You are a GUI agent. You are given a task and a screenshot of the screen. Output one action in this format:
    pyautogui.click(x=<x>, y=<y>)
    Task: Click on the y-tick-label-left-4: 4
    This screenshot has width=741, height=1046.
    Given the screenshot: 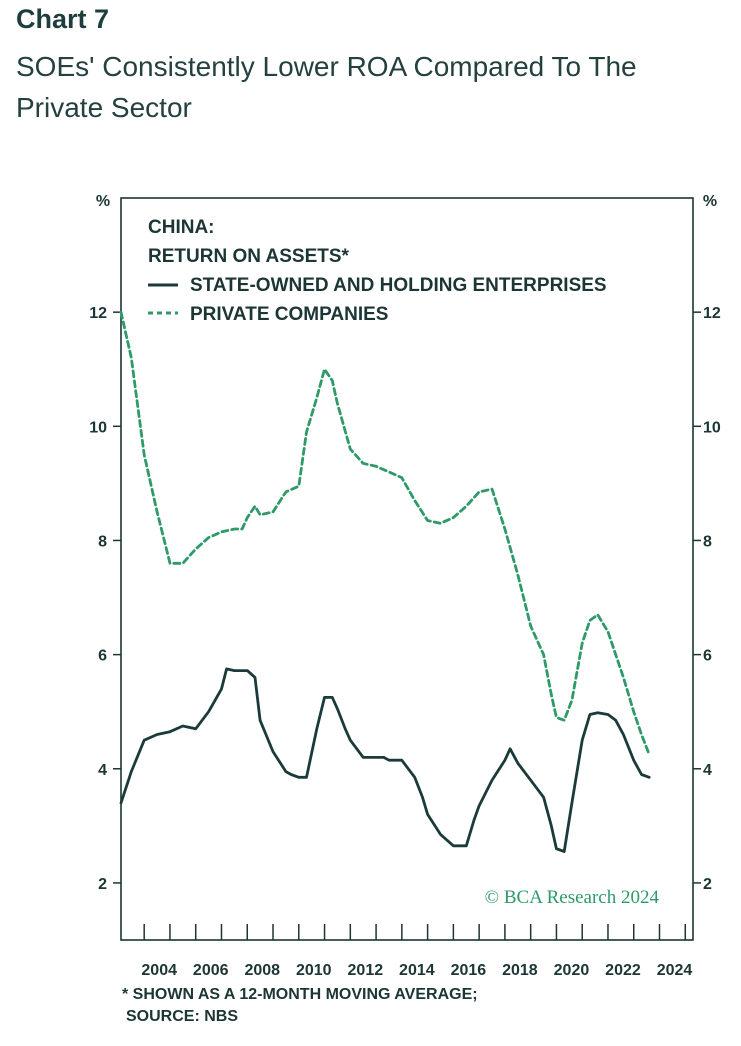 What is the action you would take?
    pyautogui.click(x=102, y=770)
    